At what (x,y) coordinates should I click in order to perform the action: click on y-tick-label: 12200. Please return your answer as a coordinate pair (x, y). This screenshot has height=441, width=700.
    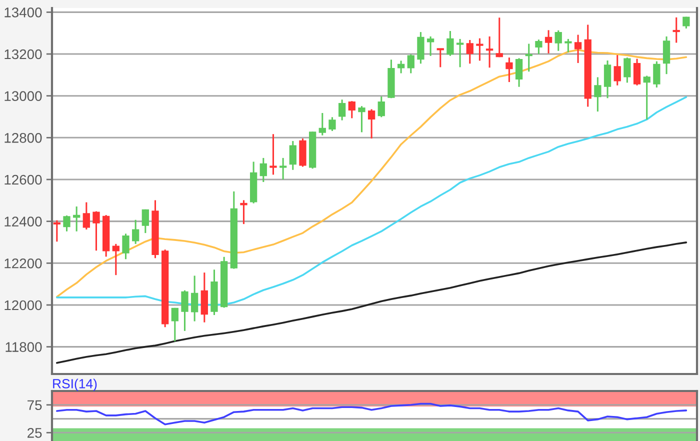
    Looking at the image, I should click on (23, 263).